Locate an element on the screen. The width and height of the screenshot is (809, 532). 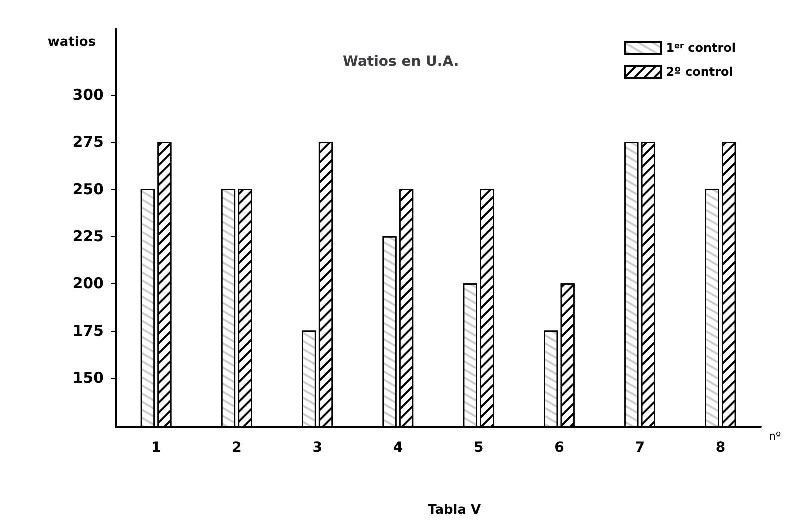
x-tick-label: 2 is located at coordinates (237, 448).